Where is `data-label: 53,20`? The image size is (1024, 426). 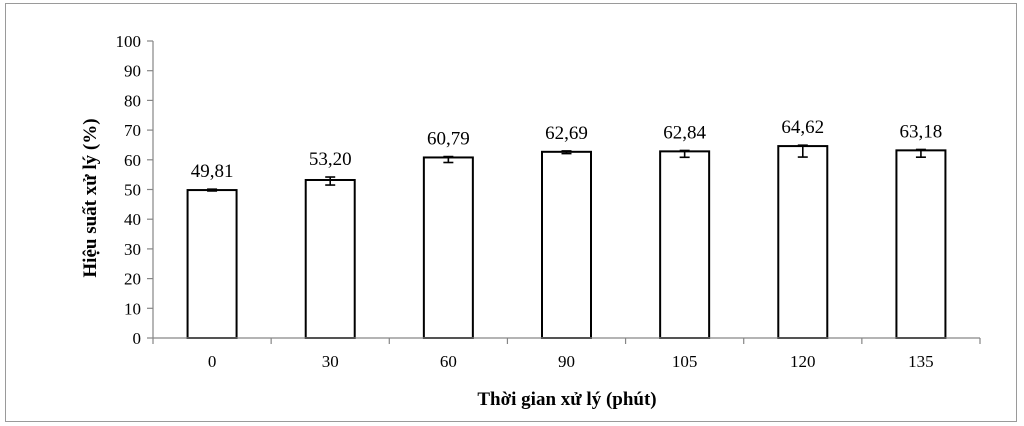 data-label: 53,20 is located at coordinates (330, 159).